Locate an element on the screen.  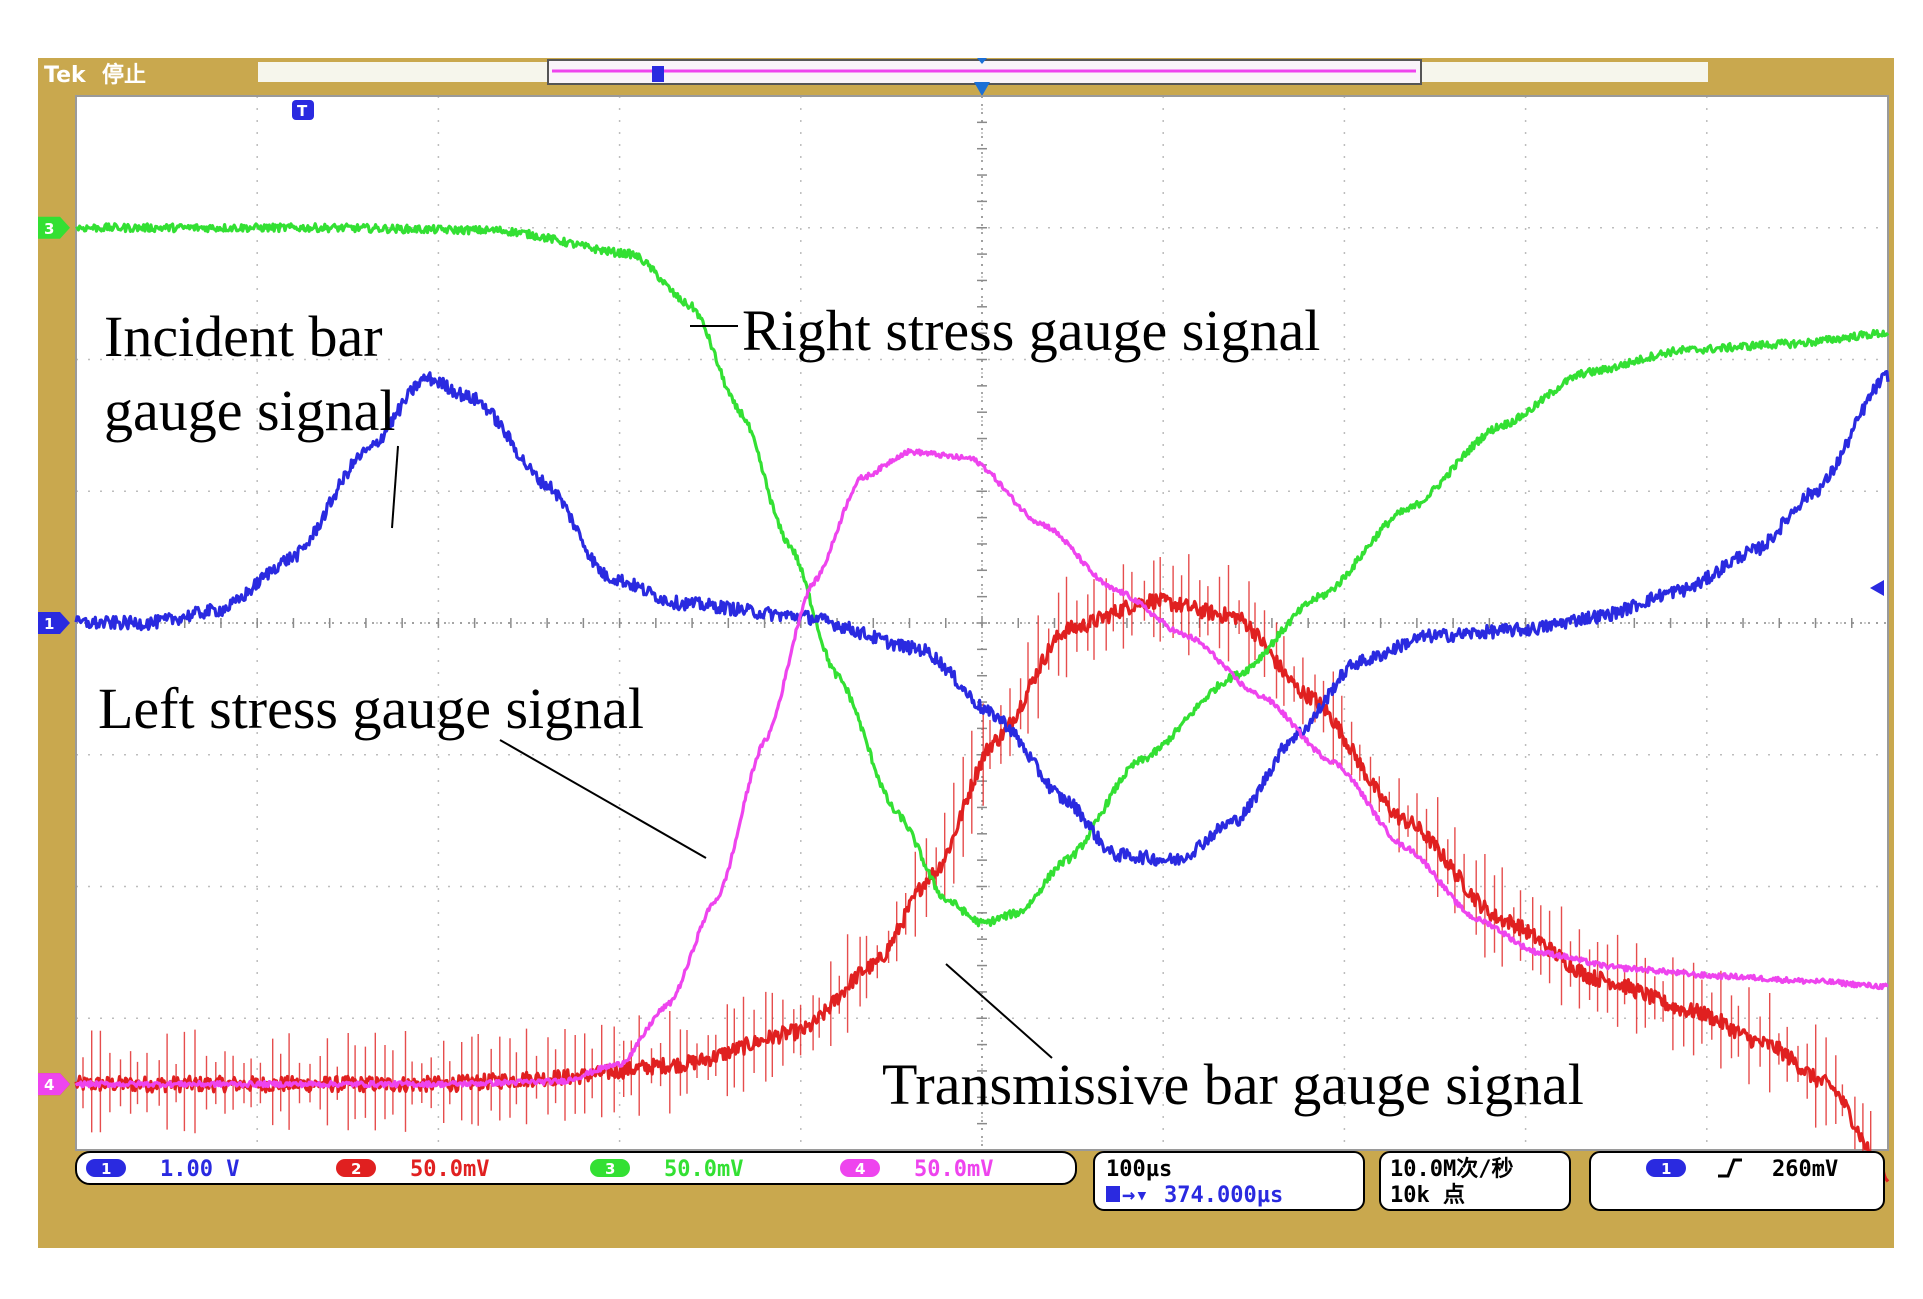
channel-marker-number: 1 is located at coordinates (49, 624).